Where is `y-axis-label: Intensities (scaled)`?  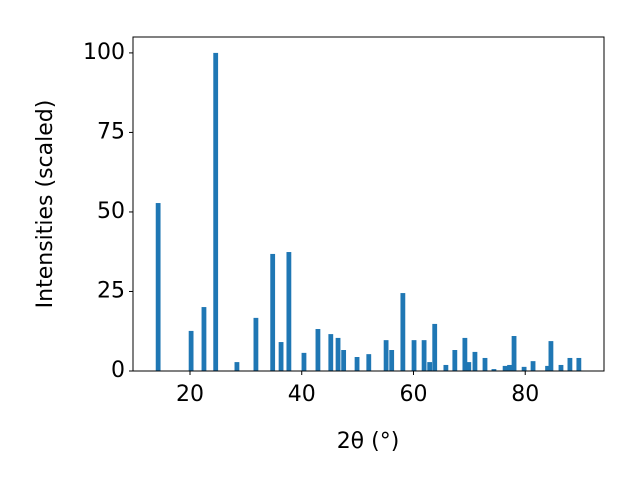
y-axis-label: Intensities (scaled) is located at coordinates (45, 204).